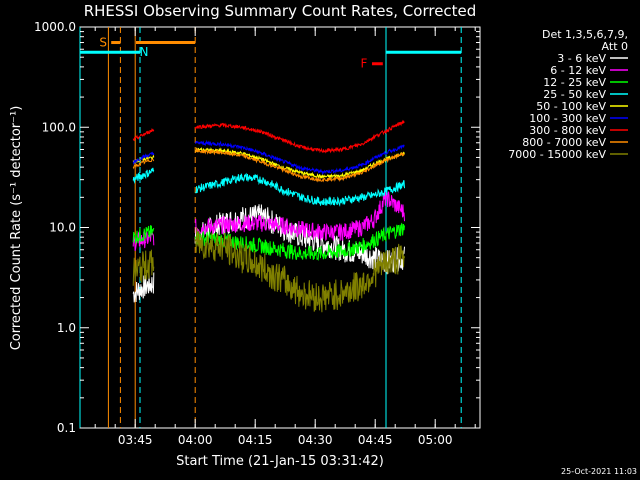  I want to click on legend-entry: 800 - 7000 keV, so click(564, 142).